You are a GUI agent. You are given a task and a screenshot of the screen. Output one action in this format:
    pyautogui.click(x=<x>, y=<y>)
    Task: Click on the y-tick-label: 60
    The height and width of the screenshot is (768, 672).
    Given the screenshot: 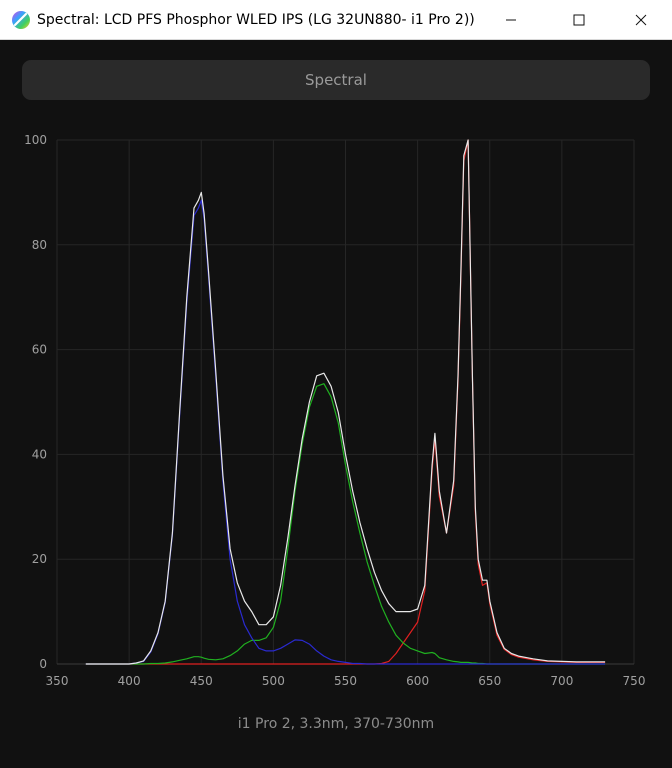 What is the action you would take?
    pyautogui.click(x=39, y=350)
    